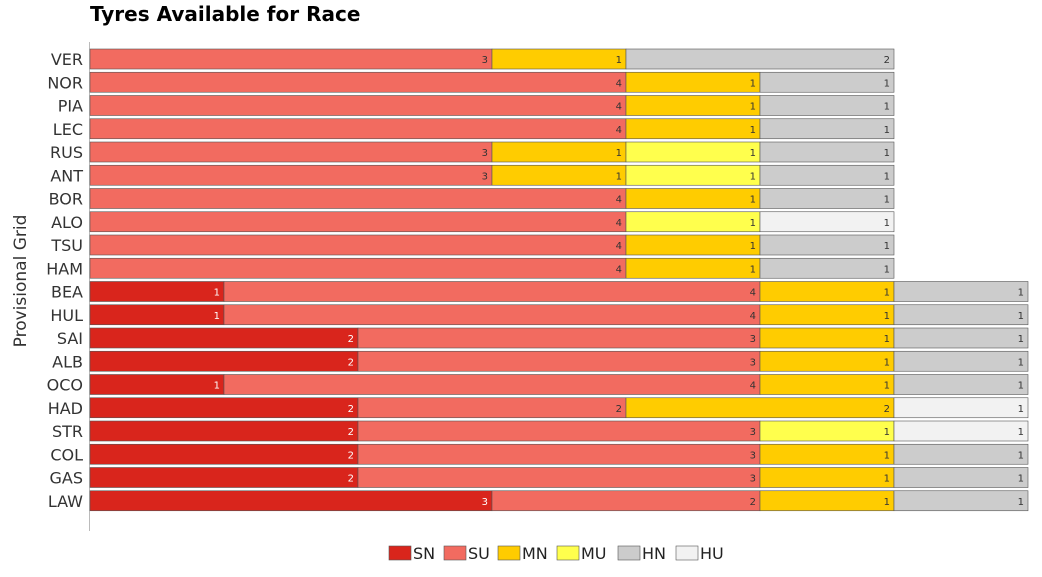 Image resolution: width=1042 pixels, height=577 pixels. Describe the element at coordinates (67, 478) in the screenshot. I see `category-label: GAS` at that location.